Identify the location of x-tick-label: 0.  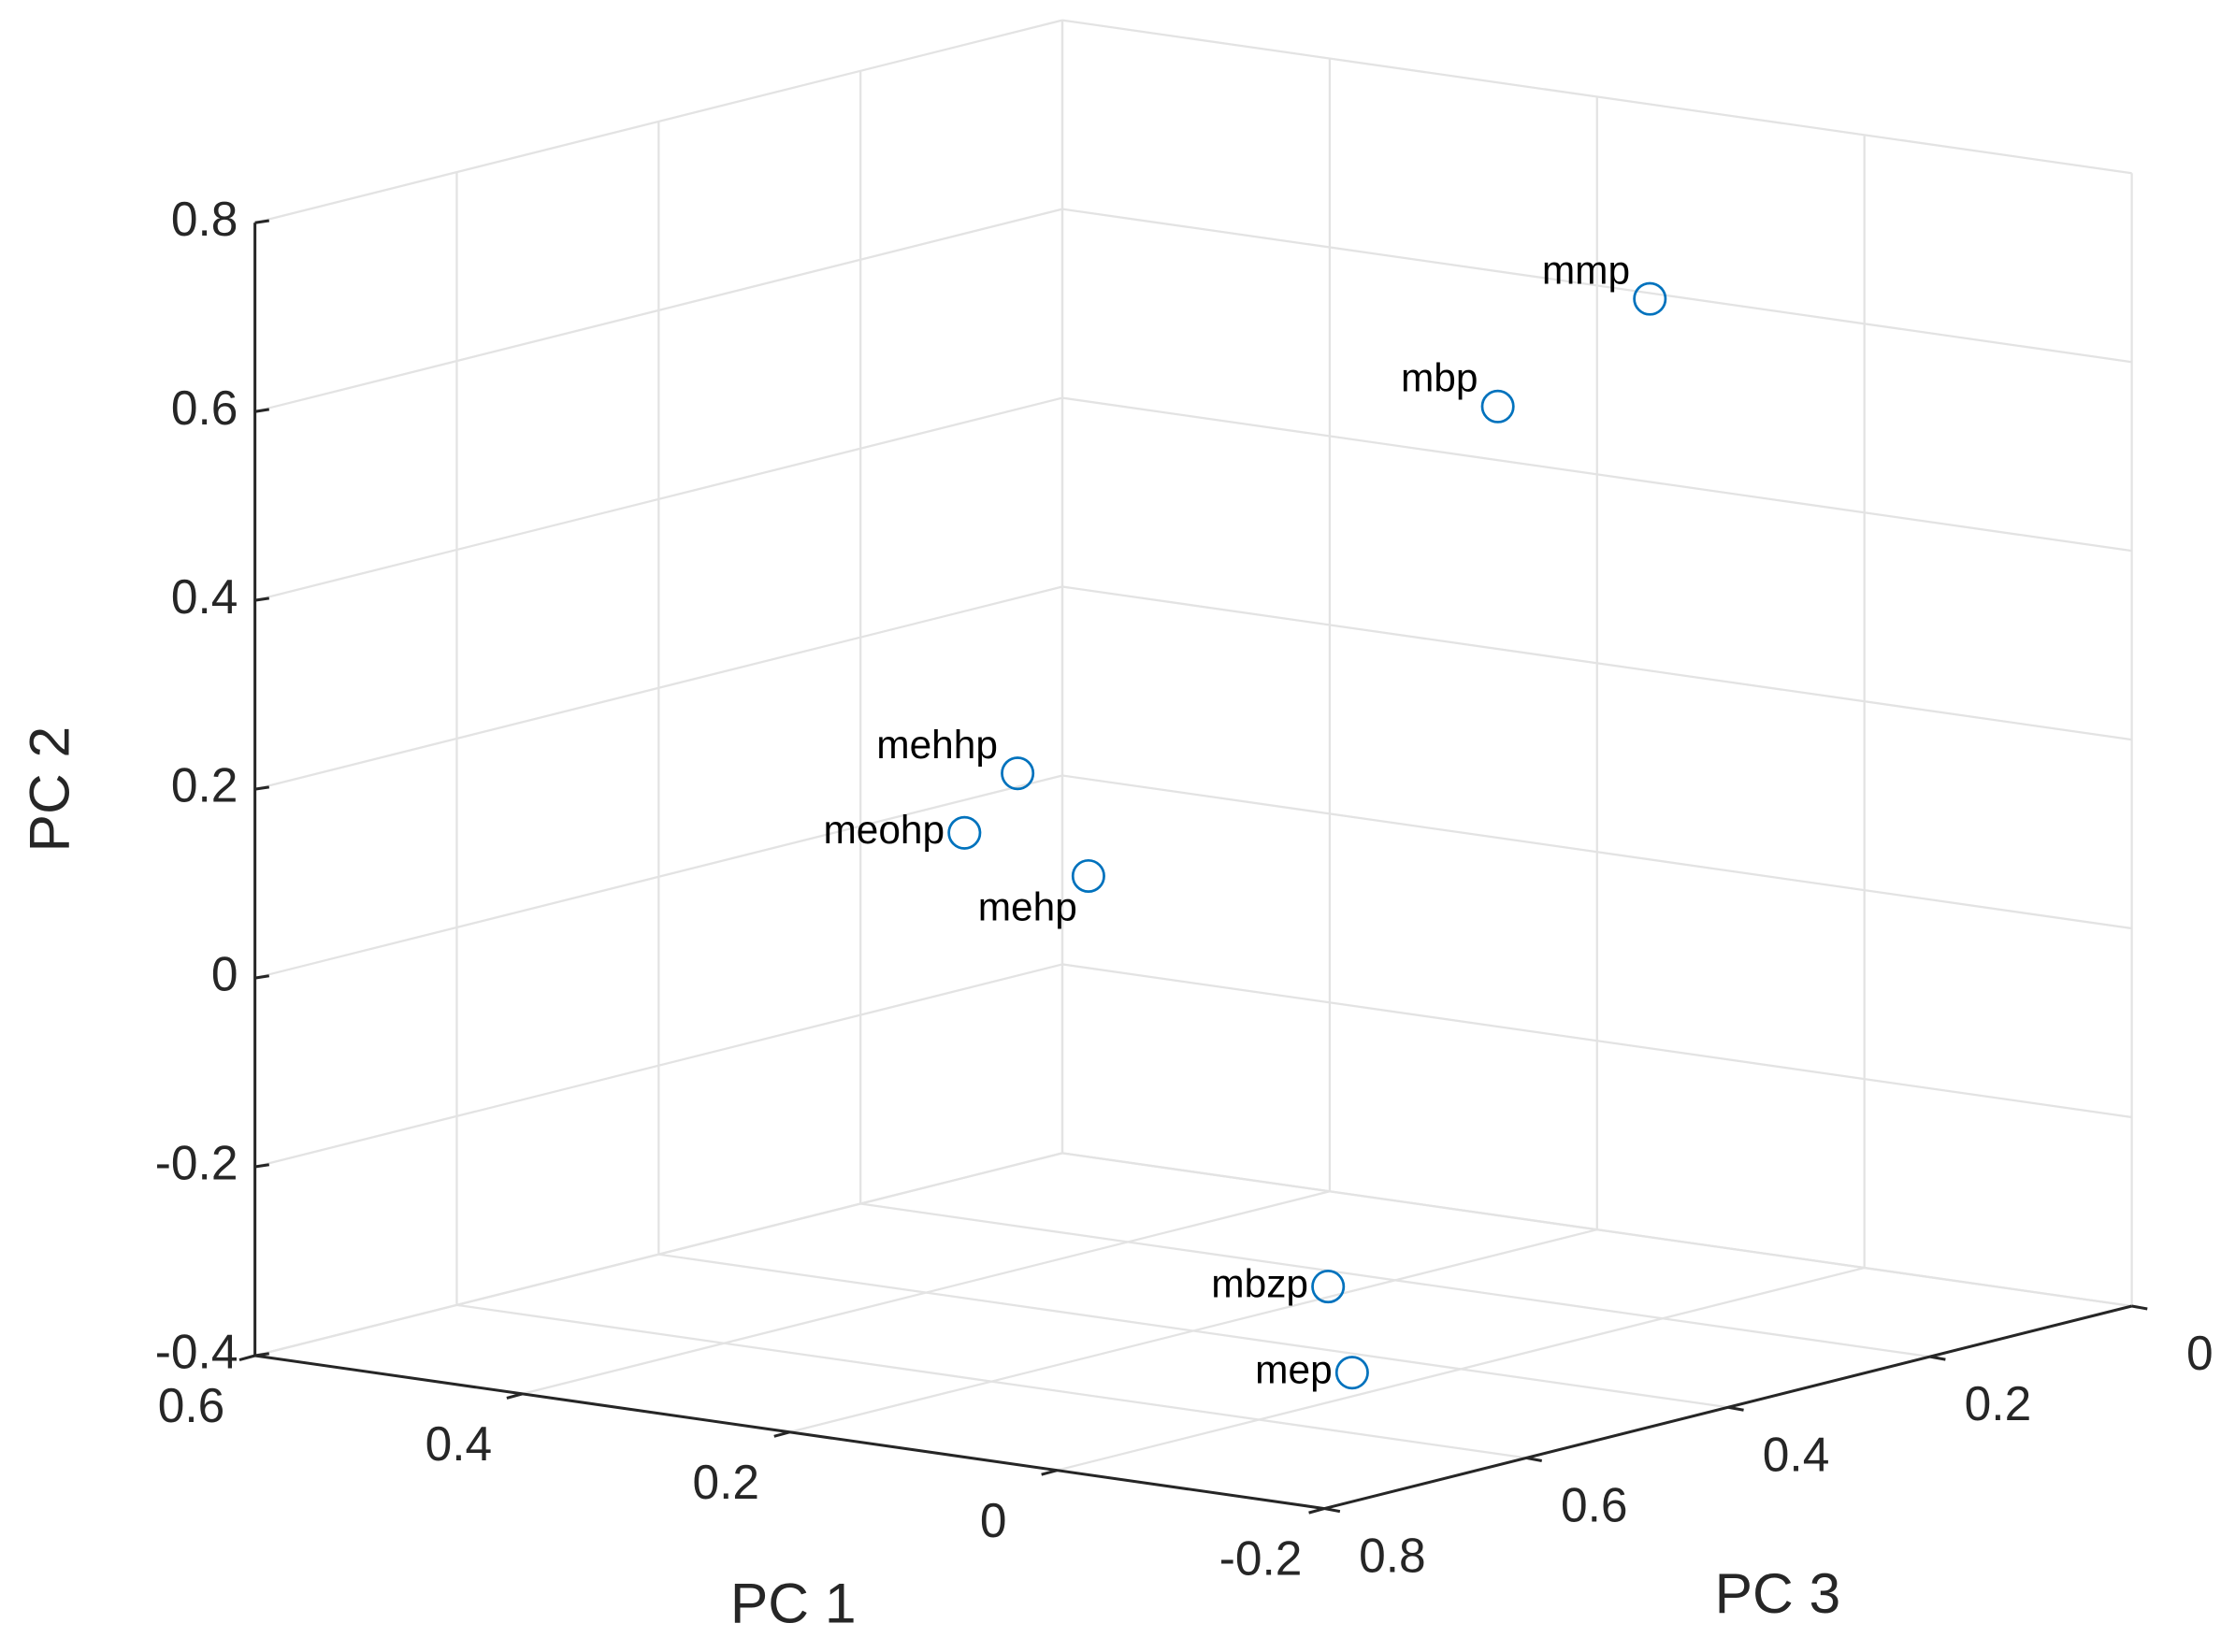
(994, 1520).